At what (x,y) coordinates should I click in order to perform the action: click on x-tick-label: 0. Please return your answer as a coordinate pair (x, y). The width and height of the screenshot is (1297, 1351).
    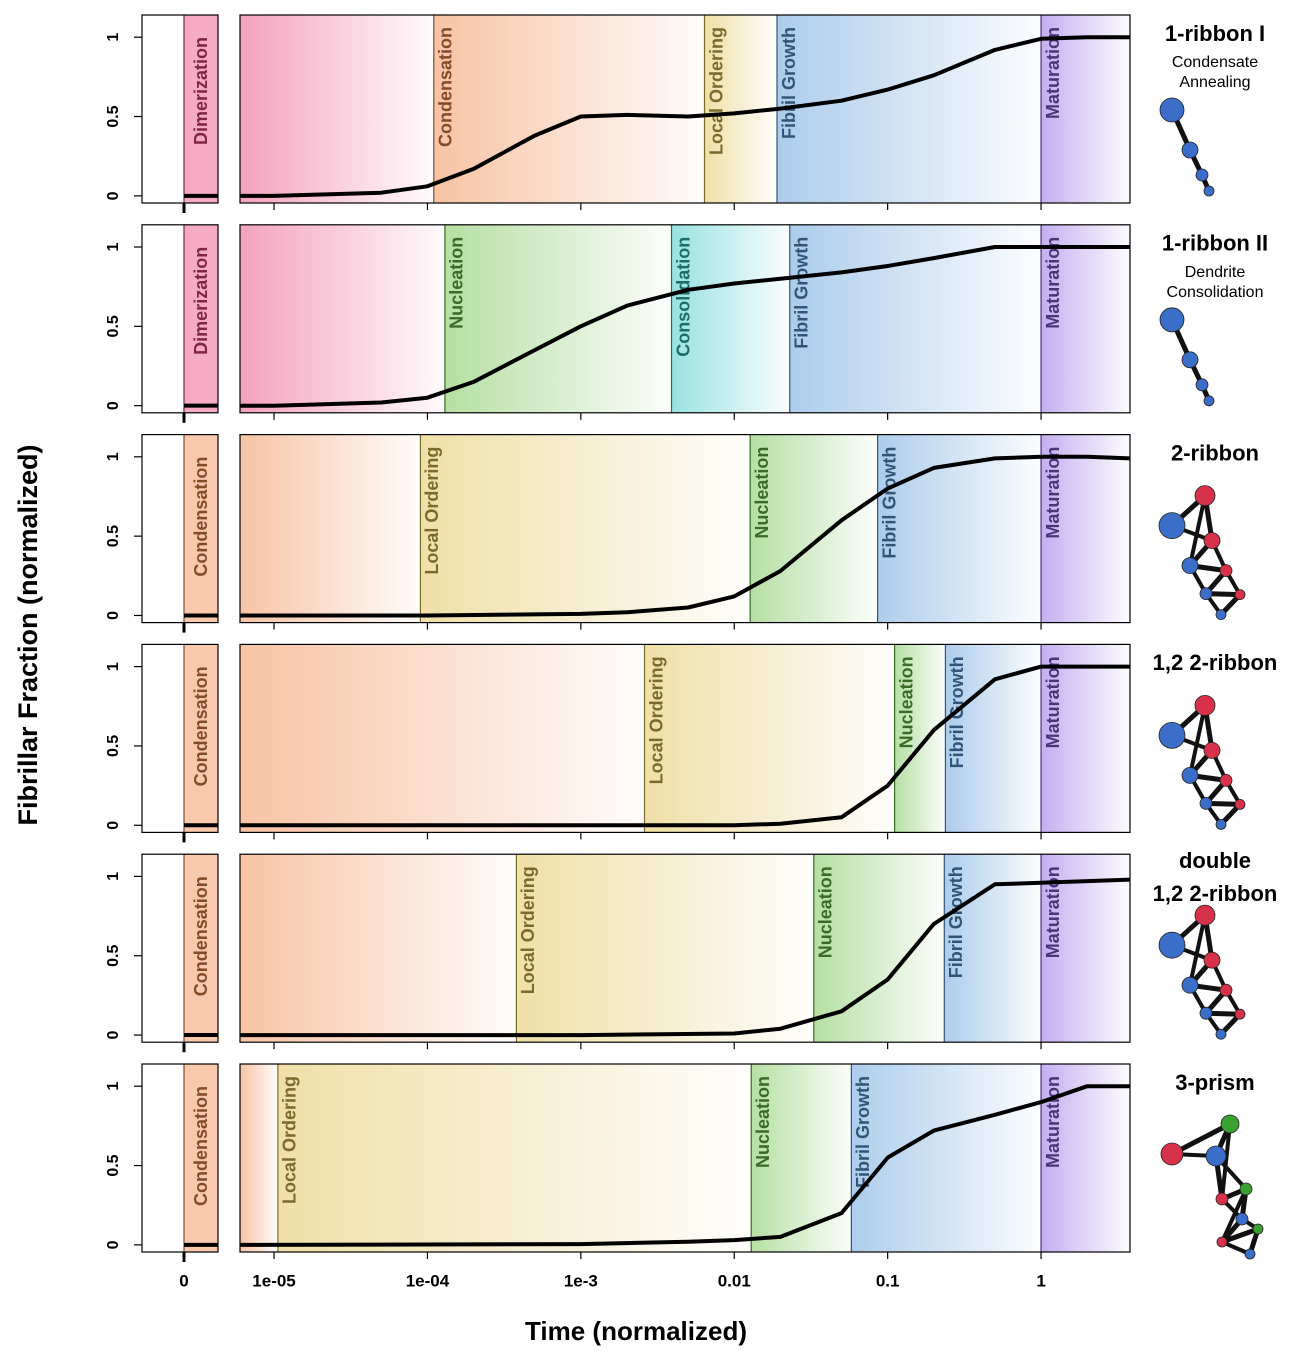
    Looking at the image, I should click on (183, 1280).